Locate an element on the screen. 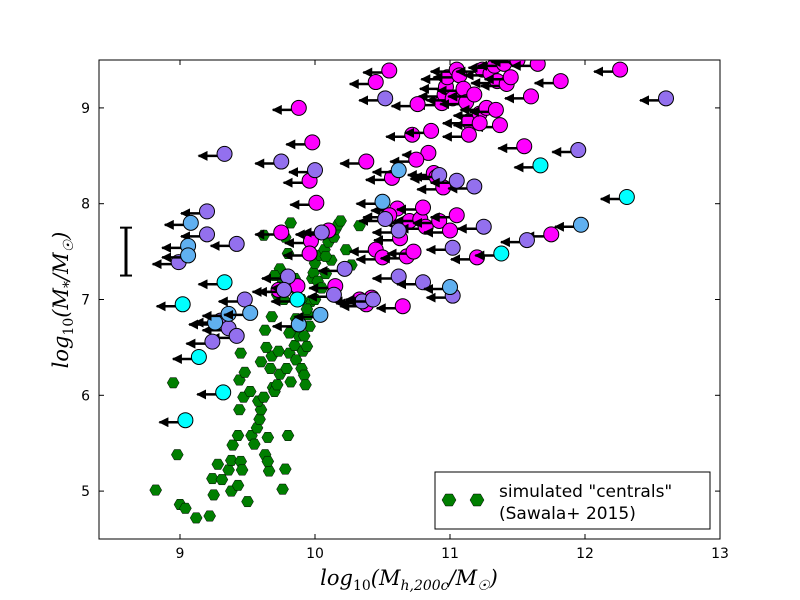 The height and width of the screenshot is (600, 800). x-tick-label: 13 is located at coordinates (720, 554).